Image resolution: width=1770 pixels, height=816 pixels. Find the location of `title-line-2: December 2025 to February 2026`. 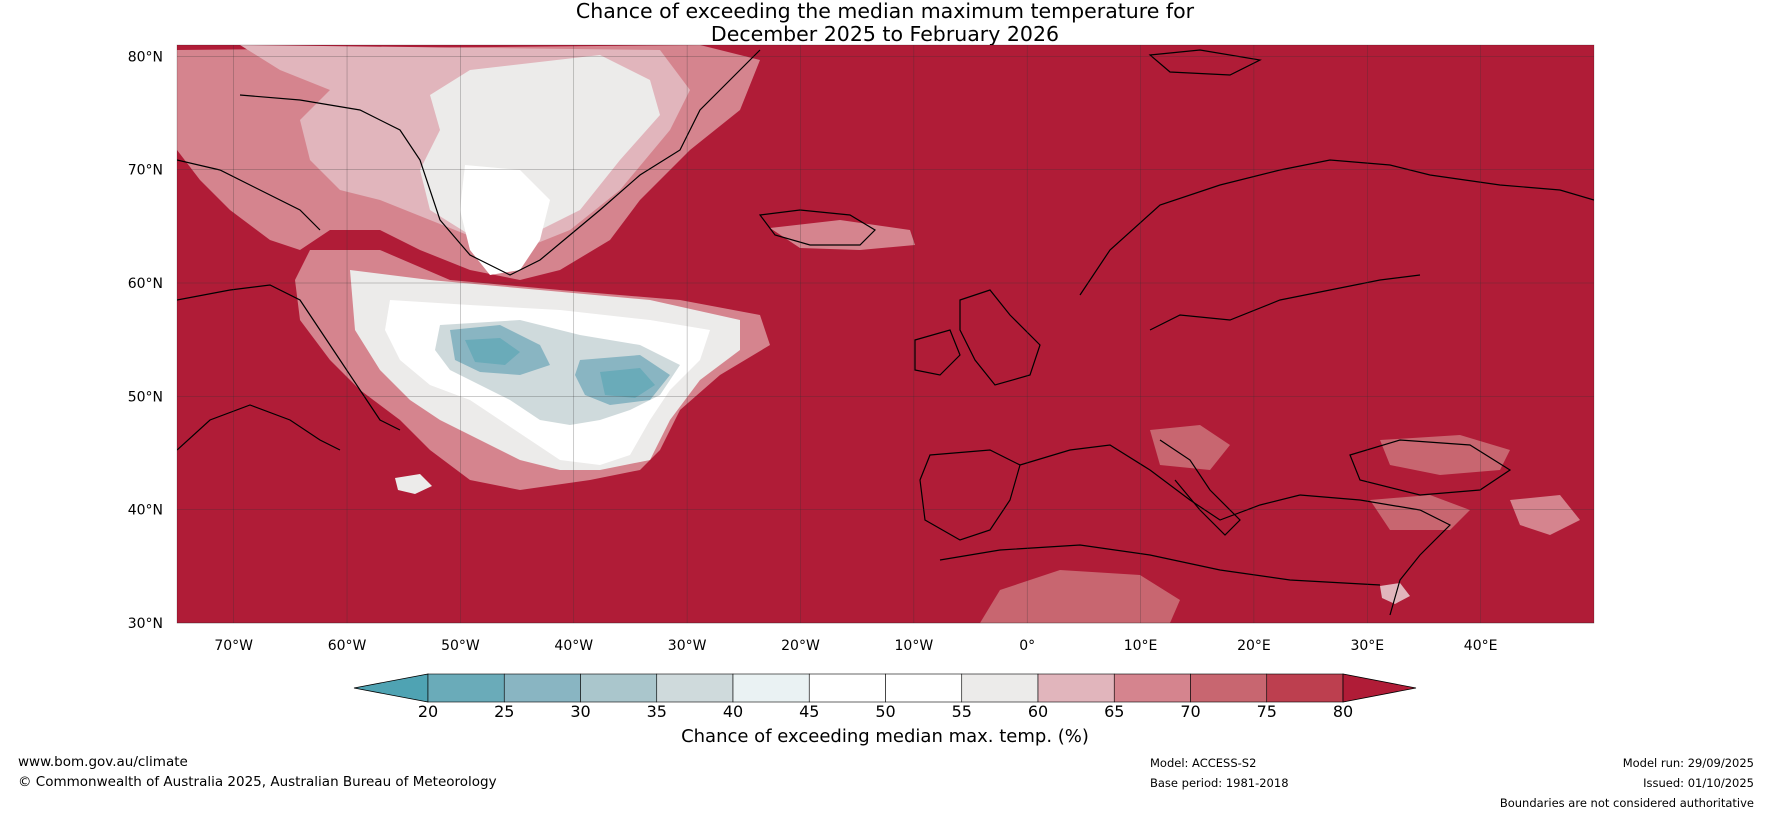

title-line-2: December 2025 to February 2026 is located at coordinates (885, 34).